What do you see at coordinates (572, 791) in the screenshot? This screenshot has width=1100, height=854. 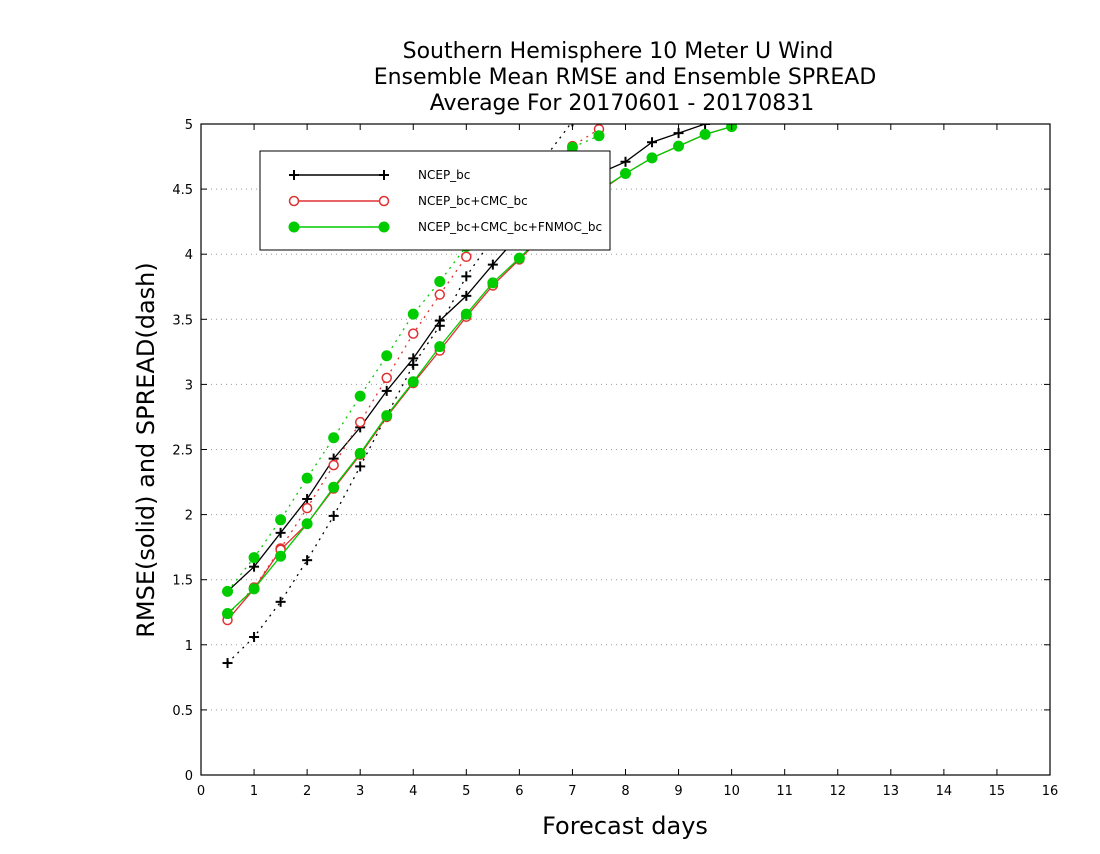 I see `x-tick-label: 7` at bounding box center [572, 791].